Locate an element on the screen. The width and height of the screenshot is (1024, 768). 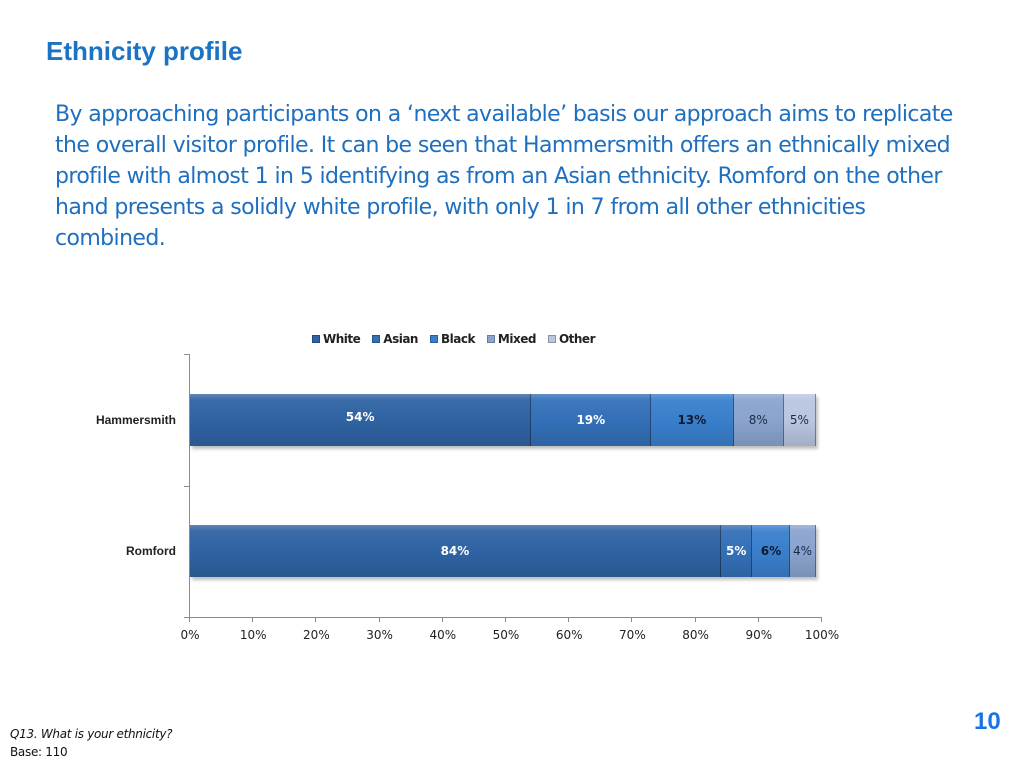
bar-romford: 84% 5% 6% 4% is located at coordinates (503, 551).